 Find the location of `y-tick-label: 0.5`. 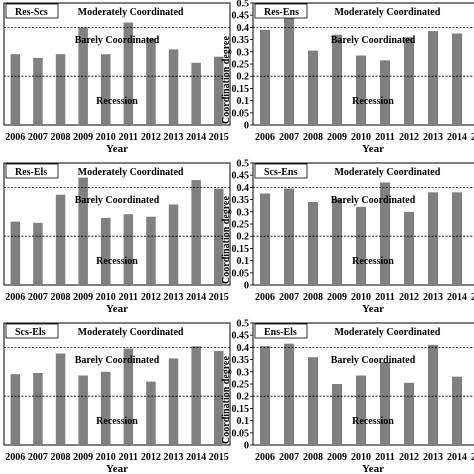

y-tick-label: 0.5 is located at coordinates (243, 324).